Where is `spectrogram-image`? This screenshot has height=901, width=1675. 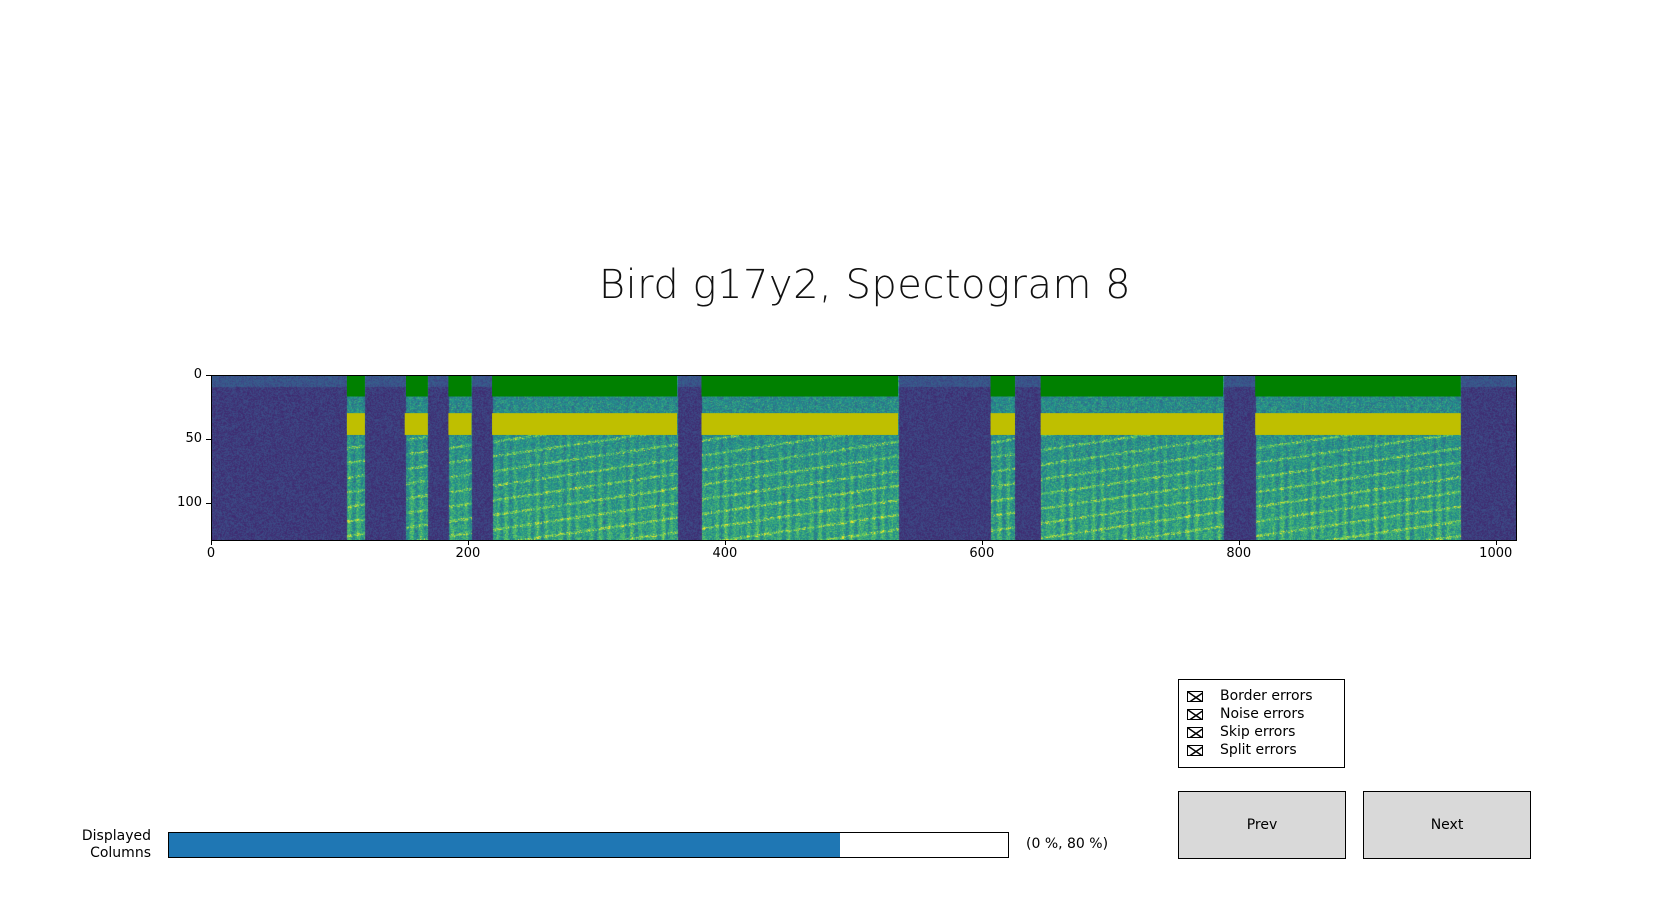
spectrogram-image is located at coordinates (864, 458).